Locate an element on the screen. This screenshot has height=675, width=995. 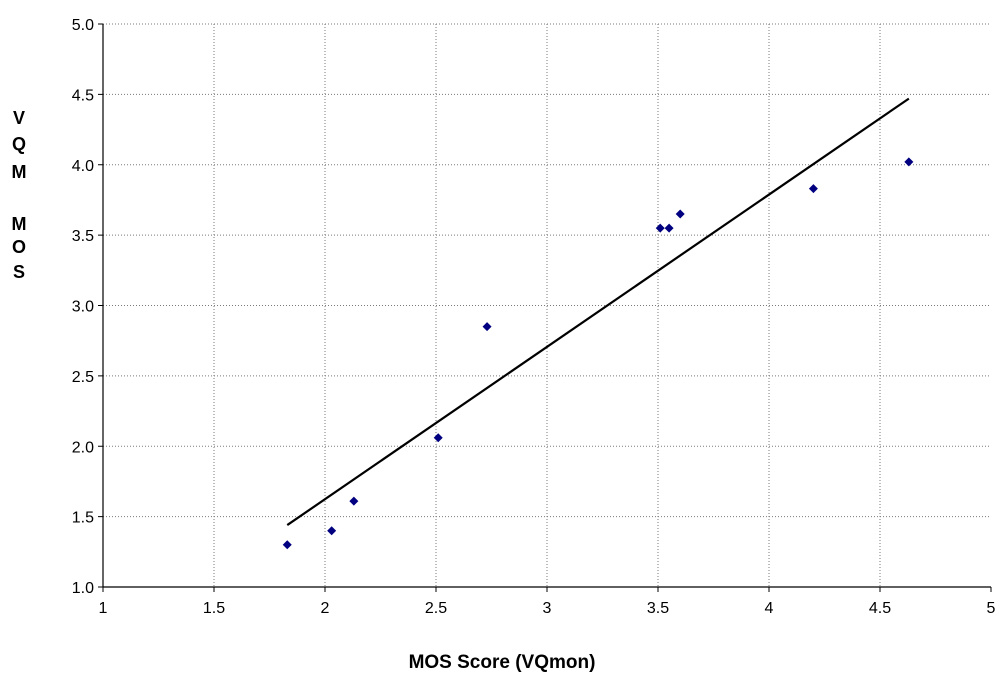
y-tick-label: 3.0 is located at coordinates (83, 307).